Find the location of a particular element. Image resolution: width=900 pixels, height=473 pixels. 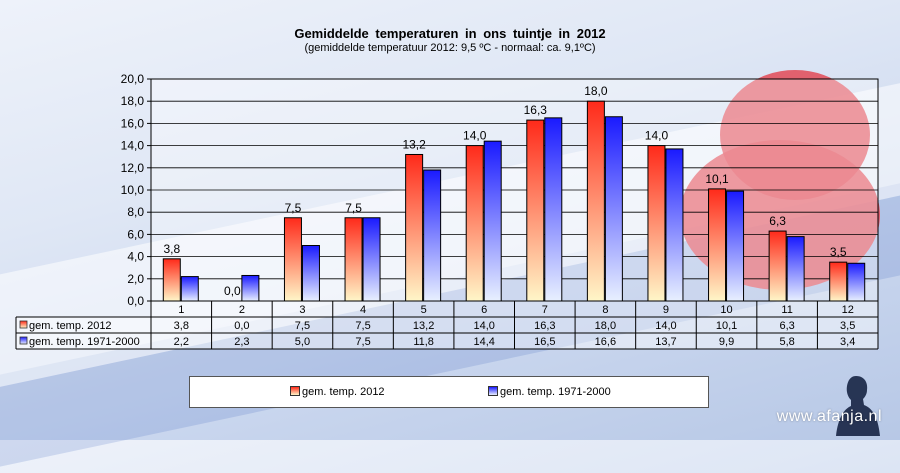

x-tick-label-7: 7 is located at coordinates (545, 310).